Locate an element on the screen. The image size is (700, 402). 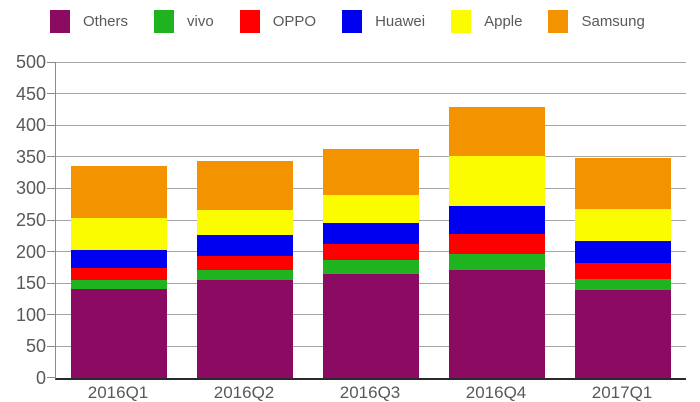
chart-legend: Others vivo OPPO Huawei Apple Samsung is located at coordinates (347, 21).